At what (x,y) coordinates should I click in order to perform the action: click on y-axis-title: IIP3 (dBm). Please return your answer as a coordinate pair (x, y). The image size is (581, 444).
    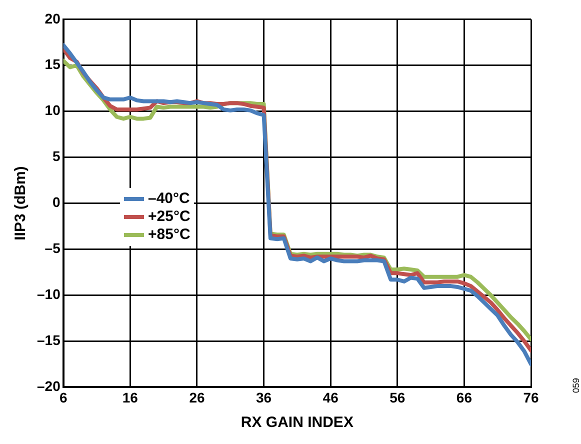
    Looking at the image, I should click on (21, 203).